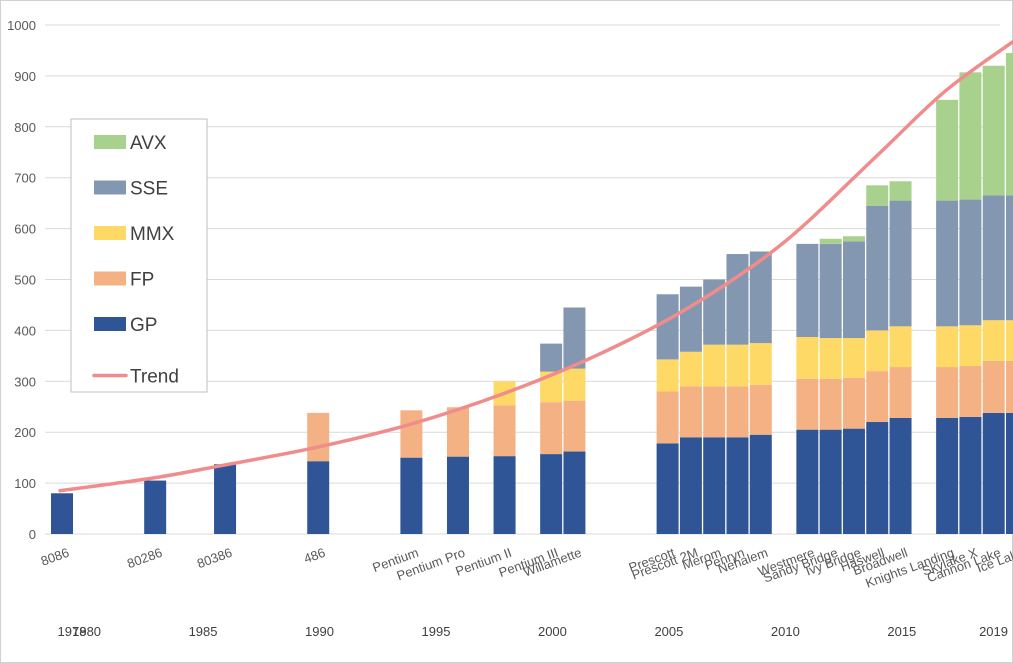 The image size is (1013, 663). I want to click on processor-label: 80286, so click(144, 558).